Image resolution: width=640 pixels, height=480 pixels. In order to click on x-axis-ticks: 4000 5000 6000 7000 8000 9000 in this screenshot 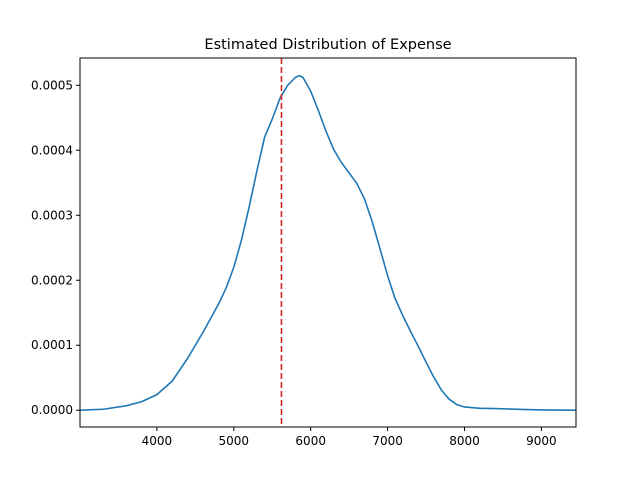, I will do `click(349, 437)`.